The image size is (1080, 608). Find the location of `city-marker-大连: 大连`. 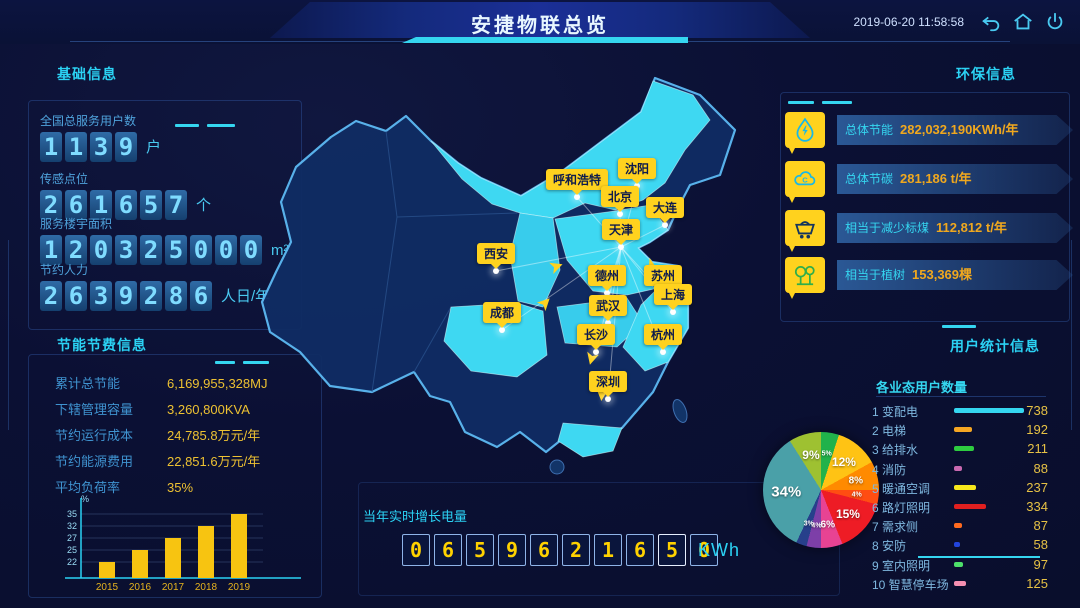

city-marker-大连: 大连 is located at coordinates (665, 207).